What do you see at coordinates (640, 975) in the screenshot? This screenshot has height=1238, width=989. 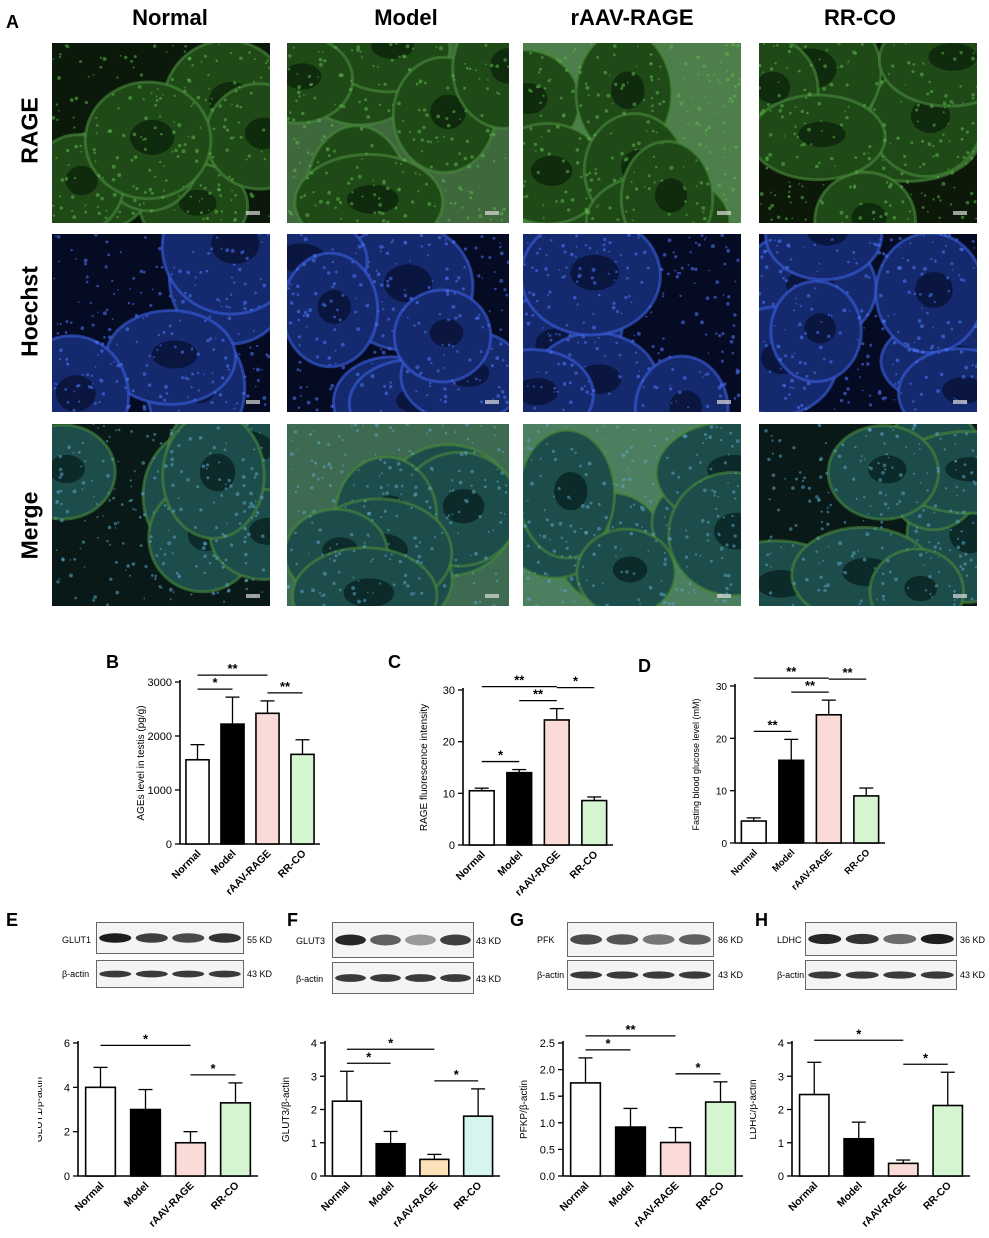 I see `blot-g-control-strip` at bounding box center [640, 975].